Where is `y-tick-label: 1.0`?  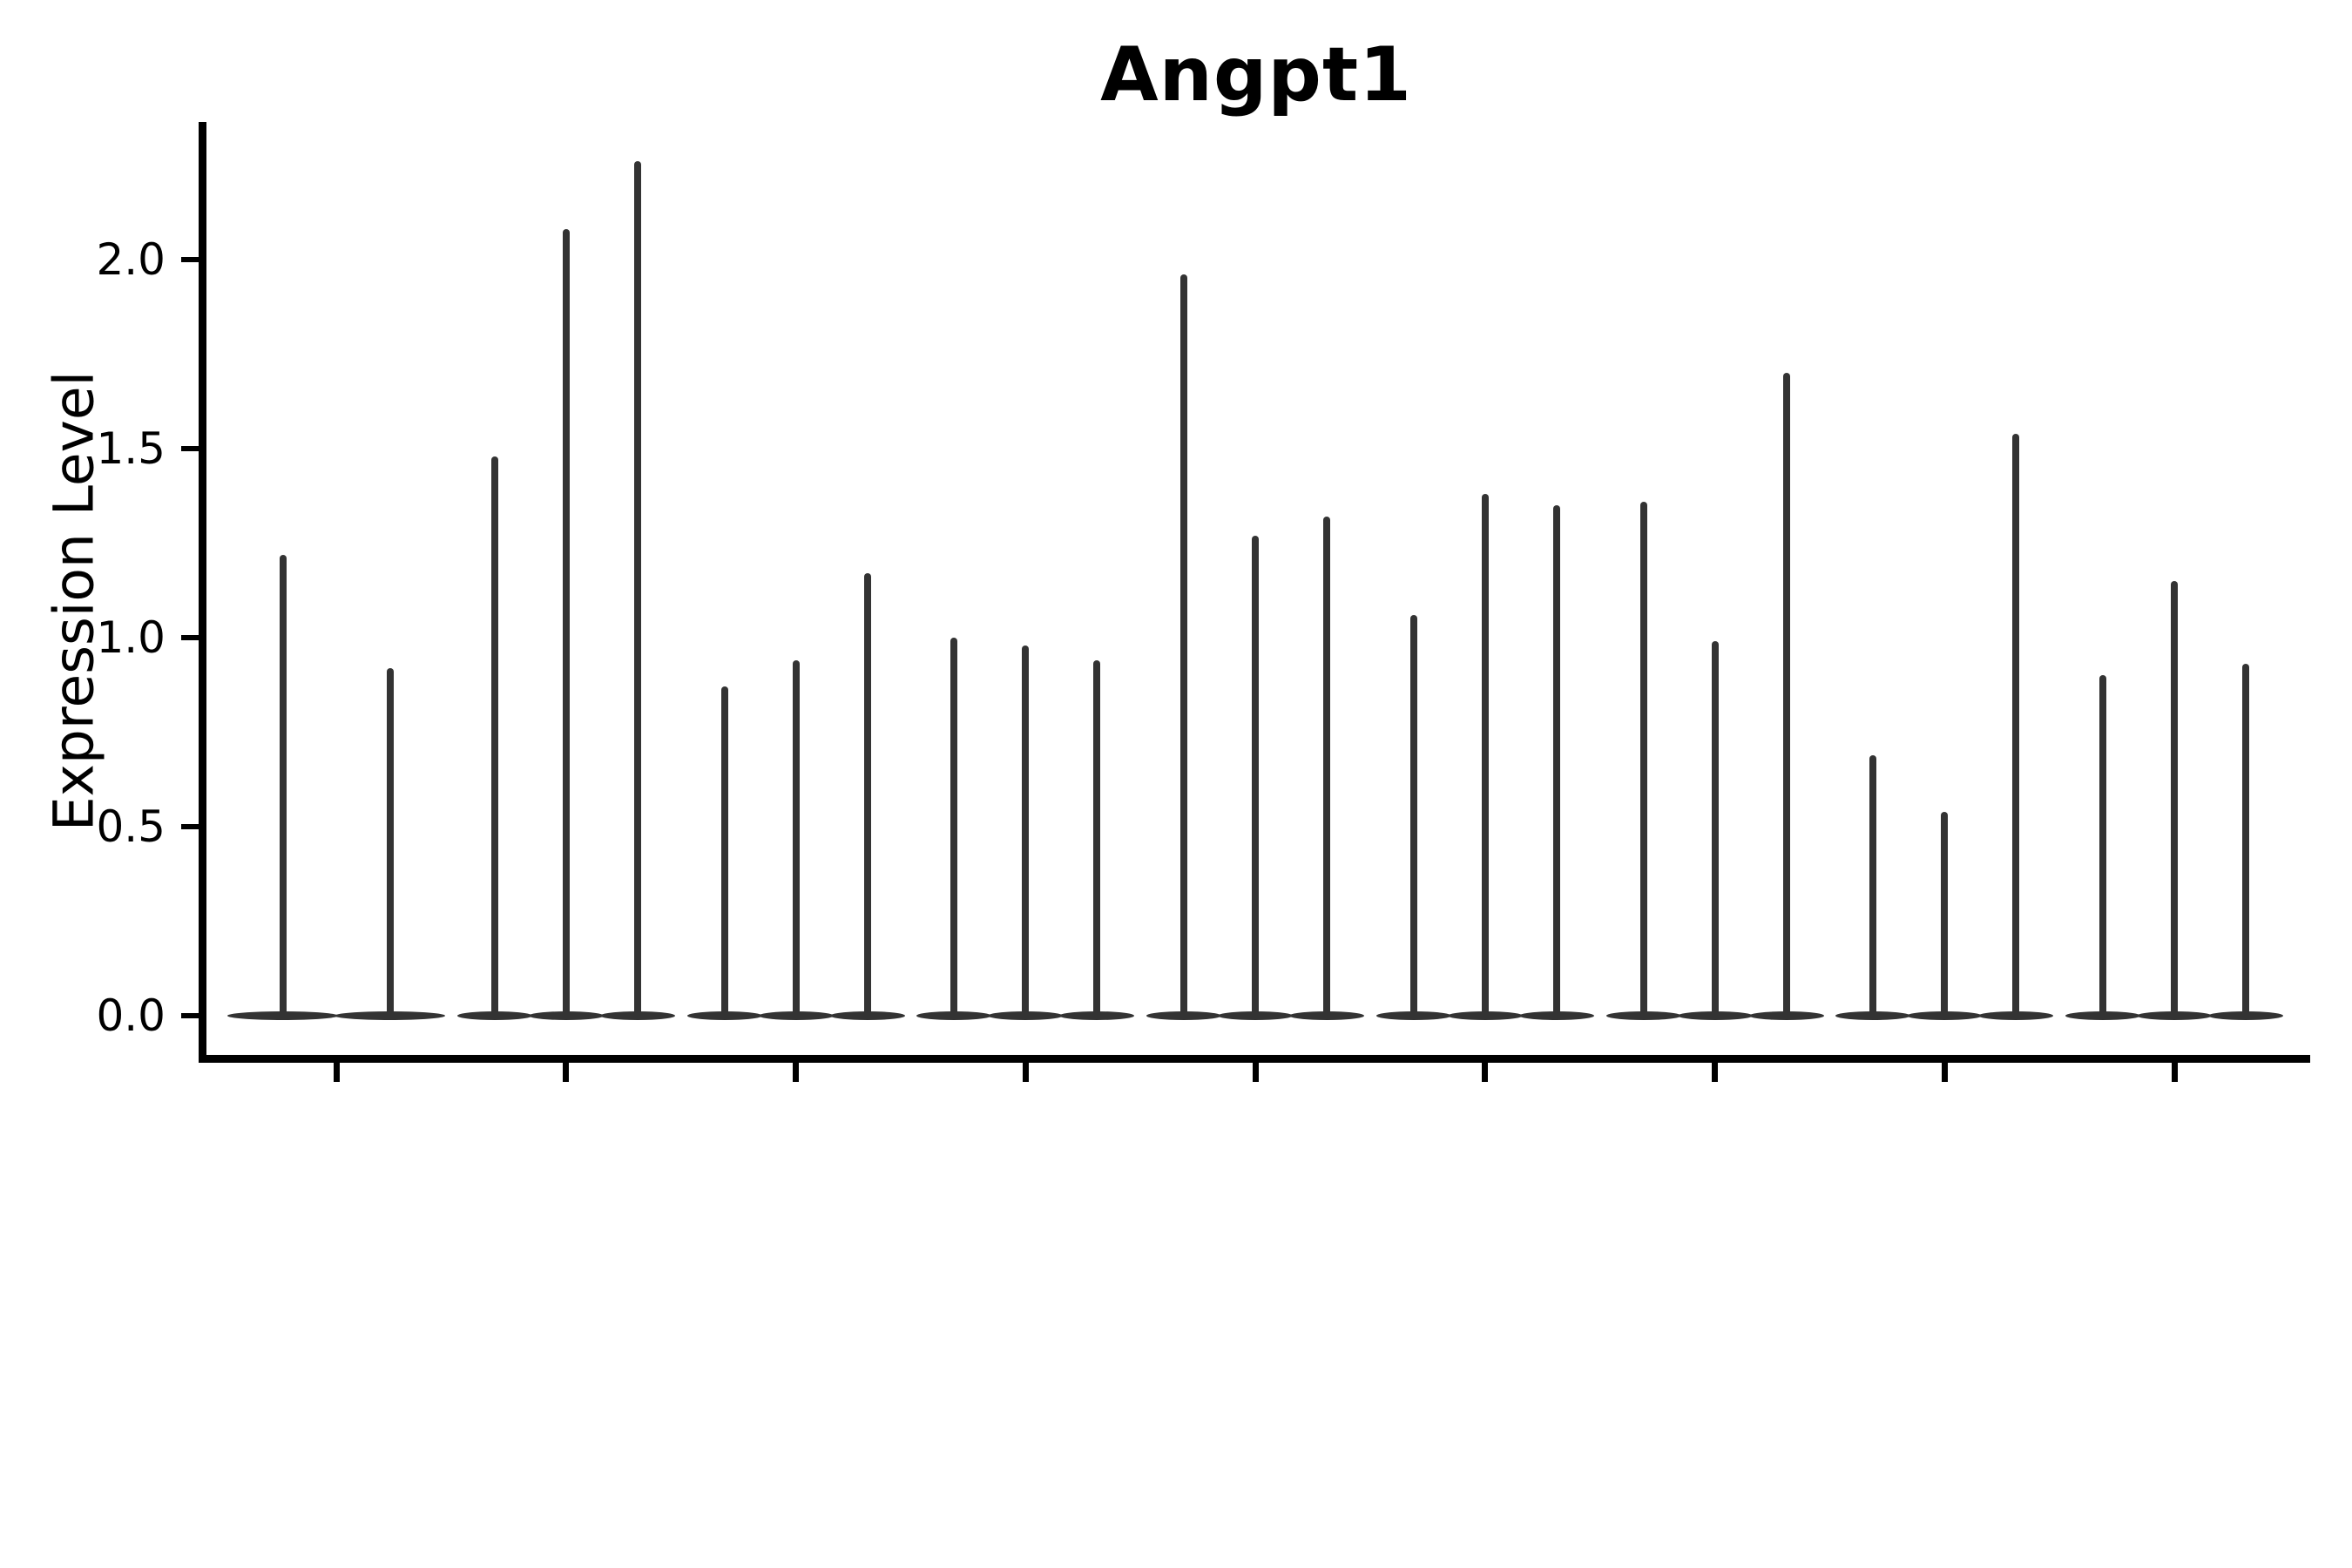 y-tick-label: 1.0 is located at coordinates (131, 638).